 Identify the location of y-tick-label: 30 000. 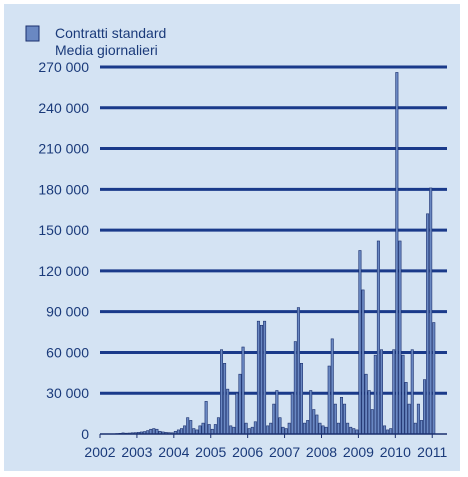
(67, 393).